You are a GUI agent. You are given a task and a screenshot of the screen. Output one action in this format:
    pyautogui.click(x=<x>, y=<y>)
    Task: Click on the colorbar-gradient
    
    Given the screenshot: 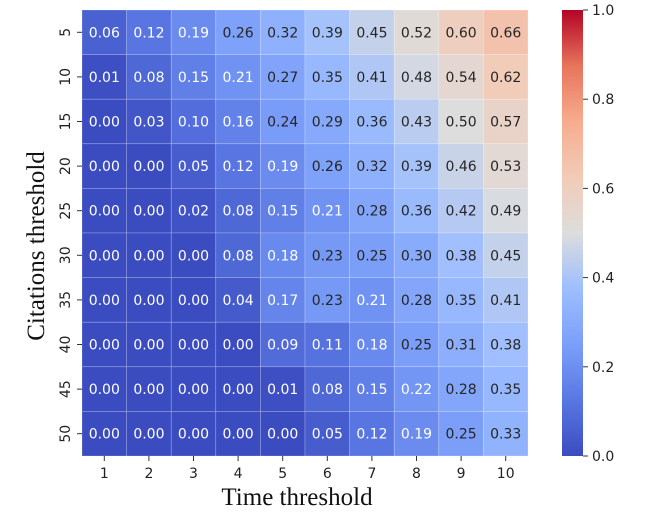 What is the action you would take?
    pyautogui.click(x=572, y=233)
    